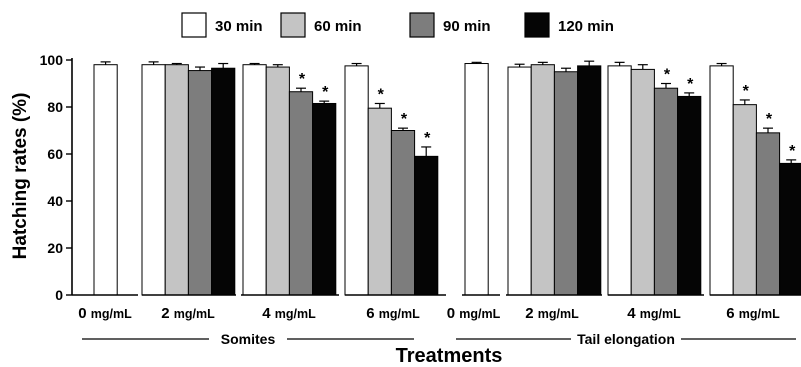 The image size is (801, 367). Describe the element at coordinates (56, 177) in the screenshot. I see `y-axis: 0 20 40 60 80 100` at that location.